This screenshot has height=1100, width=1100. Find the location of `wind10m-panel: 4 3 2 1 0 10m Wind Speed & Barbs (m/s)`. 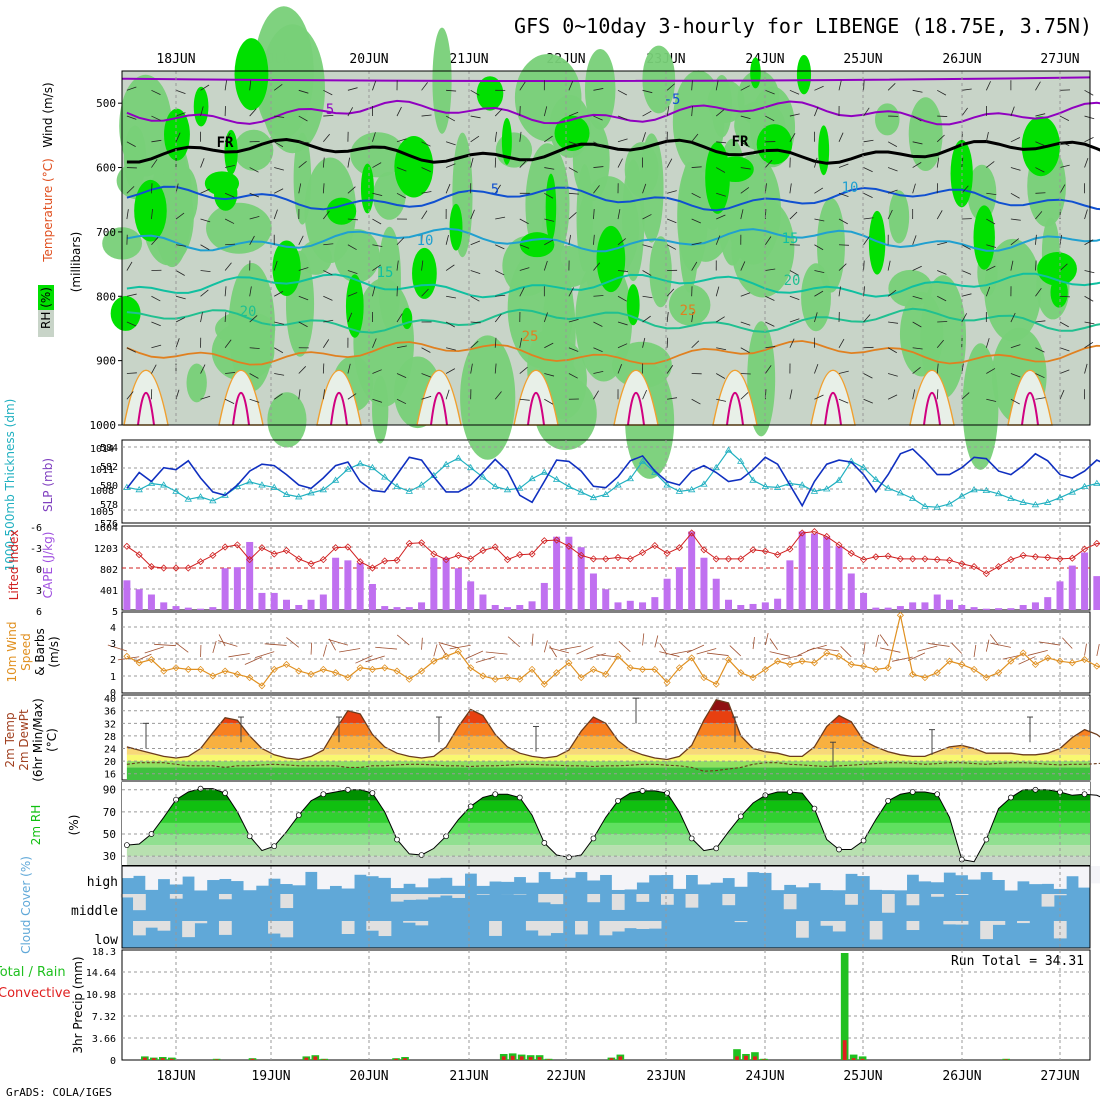

wind10m-panel: 4 3 2 1 0 10m Wind Speed & Barbs (m/s) is located at coordinates (552, 655).